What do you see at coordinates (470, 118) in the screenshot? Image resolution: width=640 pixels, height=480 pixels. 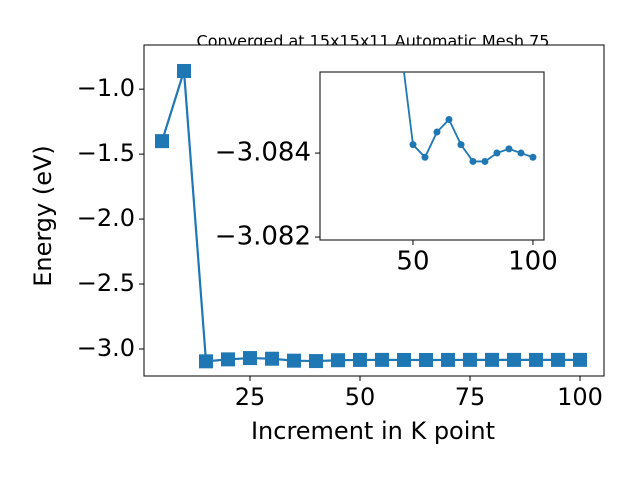 I see `plot-clip` at bounding box center [470, 118].